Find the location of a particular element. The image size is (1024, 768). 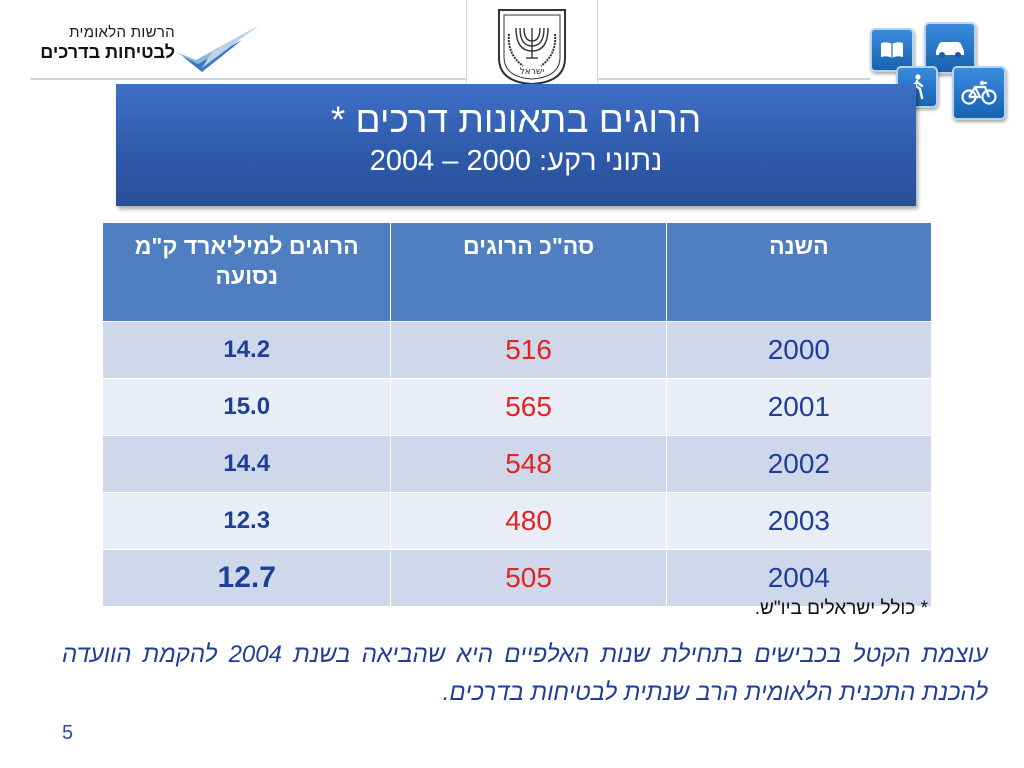

cell-year: 2000 is located at coordinates (799, 350).